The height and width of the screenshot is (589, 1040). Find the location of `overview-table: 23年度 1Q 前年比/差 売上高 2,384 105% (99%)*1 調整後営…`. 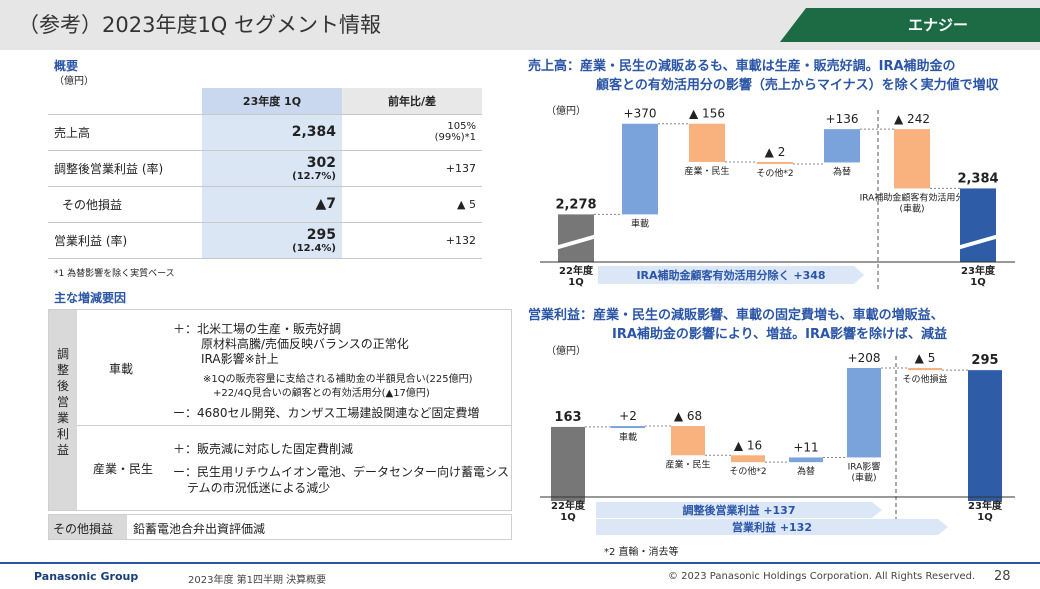

overview-table: 23年度 1Q 前年比/差 売上高 2,384 105% (99%)*1 調整後営… is located at coordinates (265, 173).